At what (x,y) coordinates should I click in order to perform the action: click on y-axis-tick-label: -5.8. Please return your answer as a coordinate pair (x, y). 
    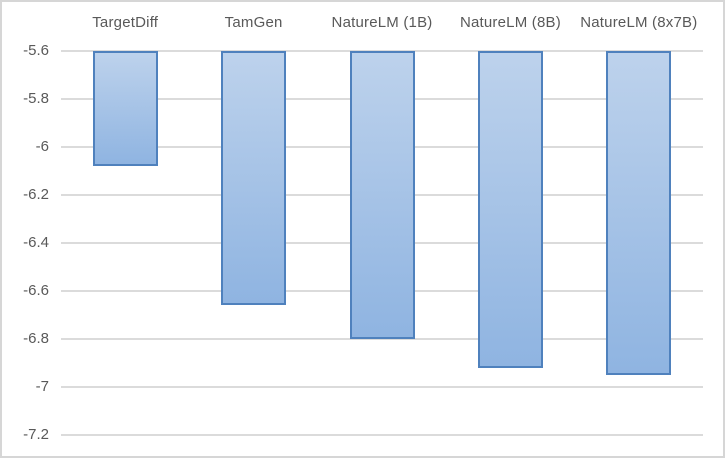
    Looking at the image, I should click on (36, 98).